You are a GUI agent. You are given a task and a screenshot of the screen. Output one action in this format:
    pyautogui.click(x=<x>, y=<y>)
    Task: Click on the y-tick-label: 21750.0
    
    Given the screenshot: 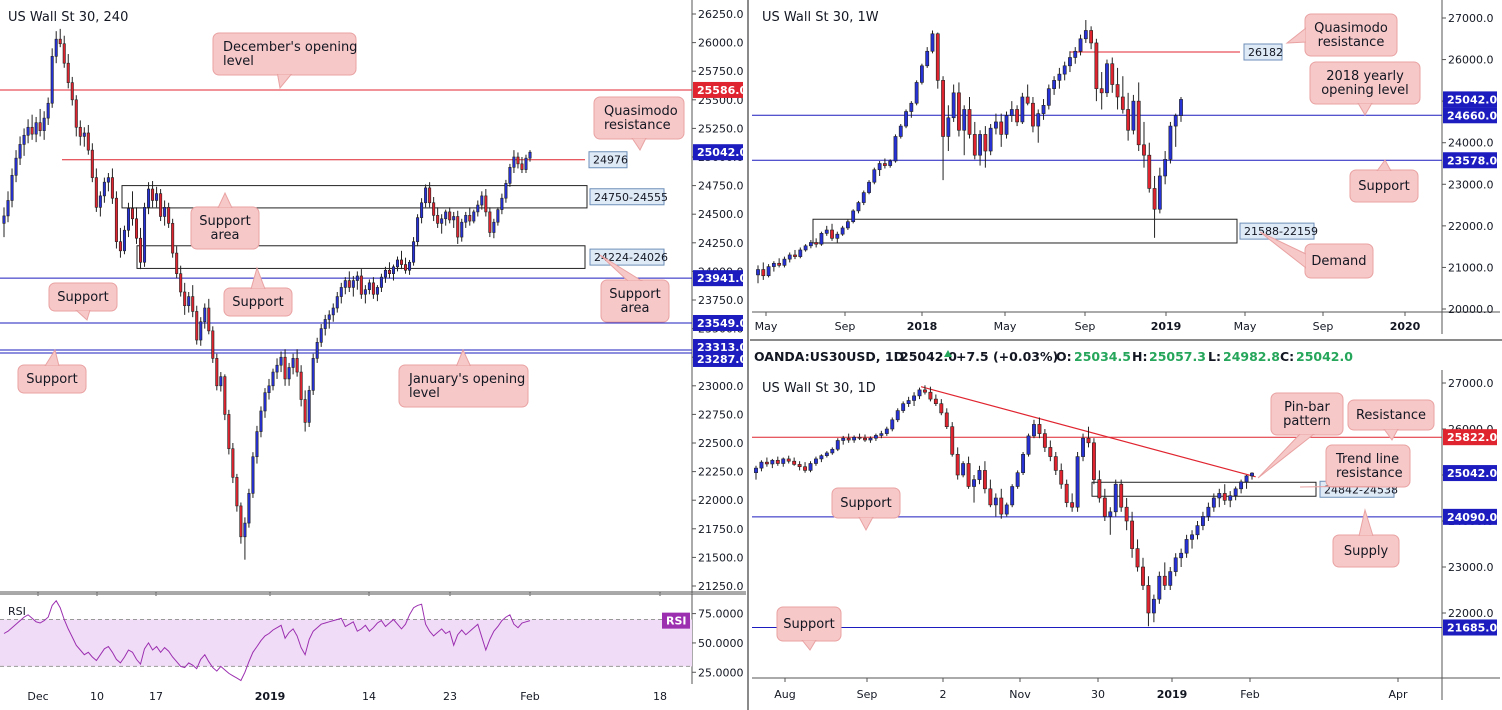 What is the action you would take?
    pyautogui.click(x=721, y=529)
    